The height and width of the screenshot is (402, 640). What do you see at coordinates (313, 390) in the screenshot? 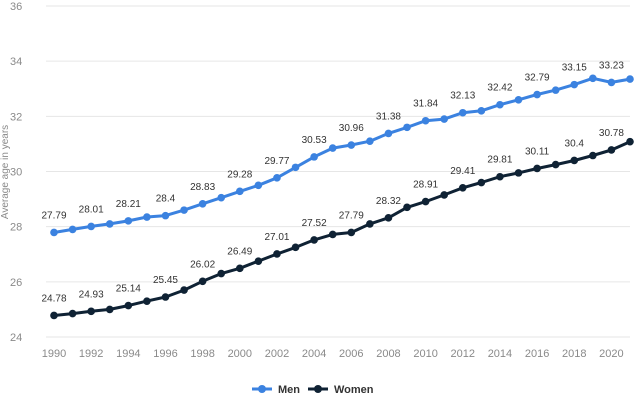
I see `legend: Men Women` at bounding box center [313, 390].